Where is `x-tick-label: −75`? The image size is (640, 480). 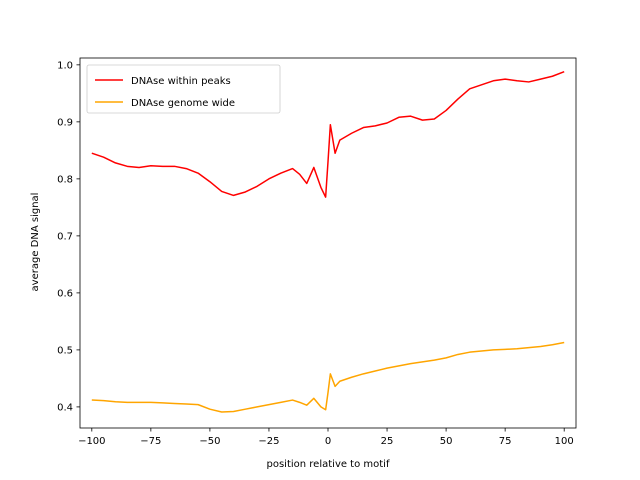 x-tick-label: −75 is located at coordinates (150, 441).